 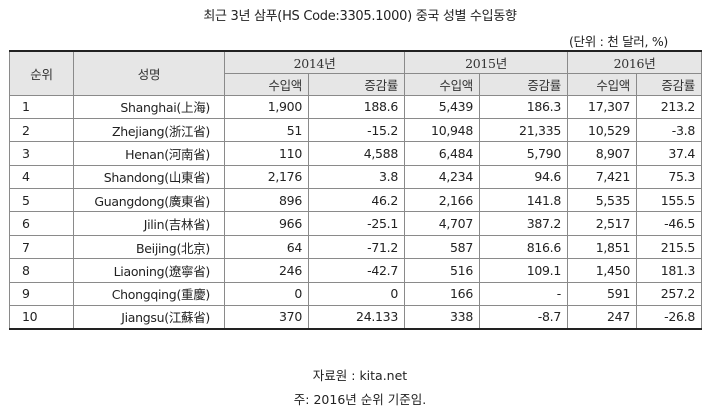 I want to click on import-2016-cell: 10,529, so click(x=602, y=130).